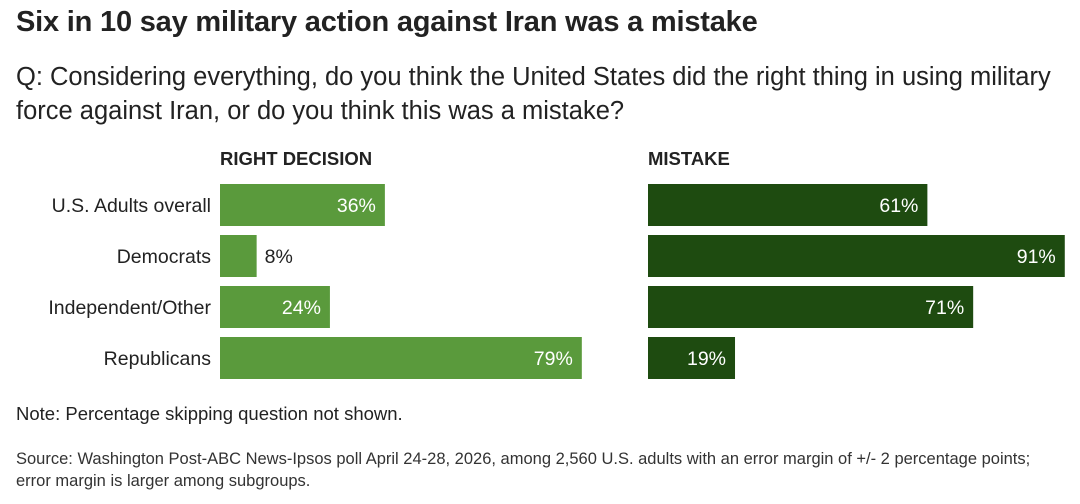  I want to click on bar-right-decision-u-s-adults-overall, so click(302, 205).